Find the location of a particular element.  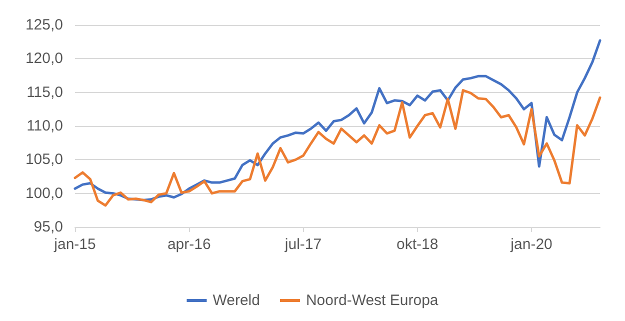

legend-label: Noord-West Europa is located at coordinates (372, 300).